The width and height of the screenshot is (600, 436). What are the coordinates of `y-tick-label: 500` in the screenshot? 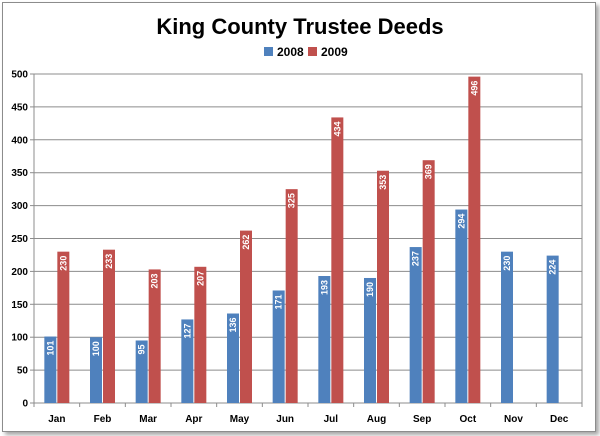 It's located at (19, 75).